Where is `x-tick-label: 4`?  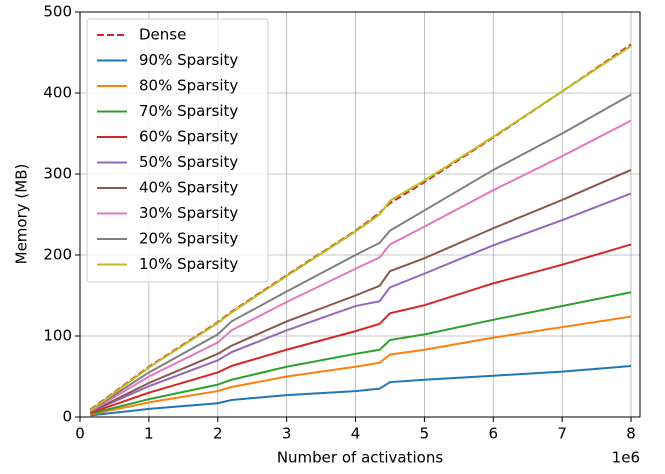
x-tick-label: 4 is located at coordinates (356, 434).